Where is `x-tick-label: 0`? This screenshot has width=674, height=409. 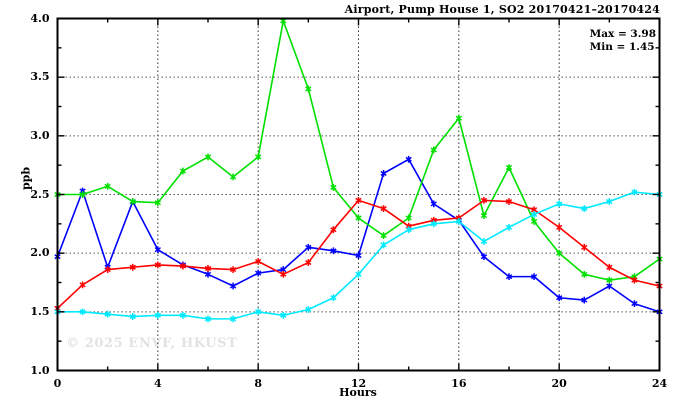 x-tick-label: 0 is located at coordinates (57, 383).